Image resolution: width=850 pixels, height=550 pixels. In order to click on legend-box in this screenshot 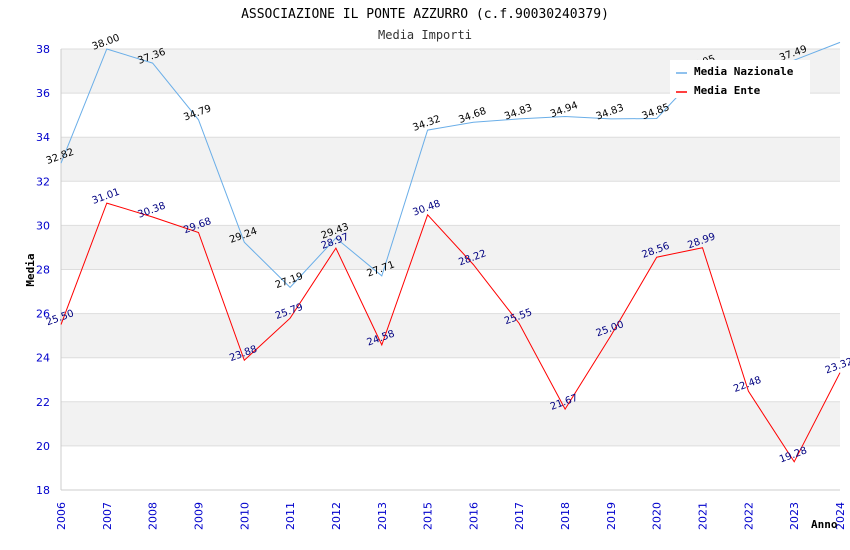, I will do `click(740, 79)`.